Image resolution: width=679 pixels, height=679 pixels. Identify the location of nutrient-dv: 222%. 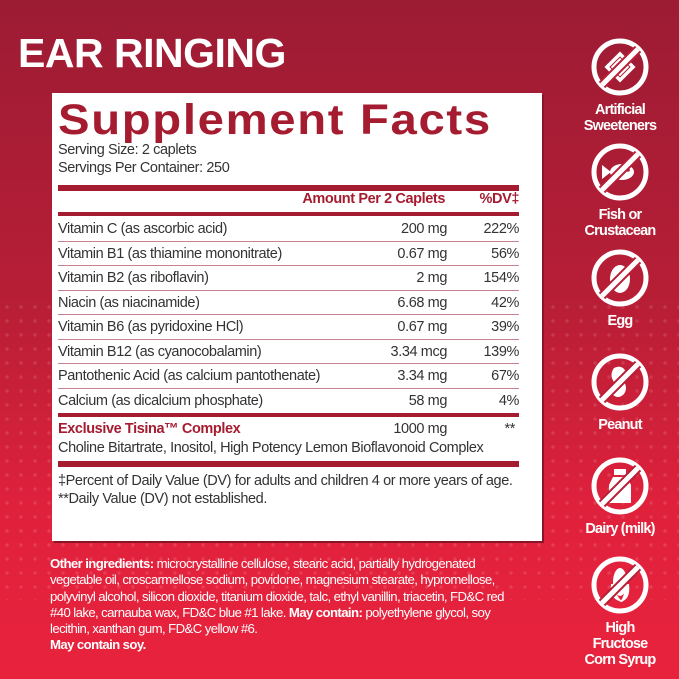
(501, 229).